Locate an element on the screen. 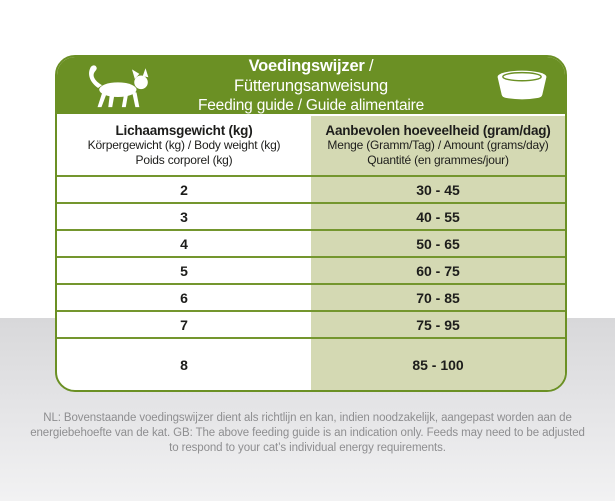  table-row: 7 75 - 95 is located at coordinates (311, 323).